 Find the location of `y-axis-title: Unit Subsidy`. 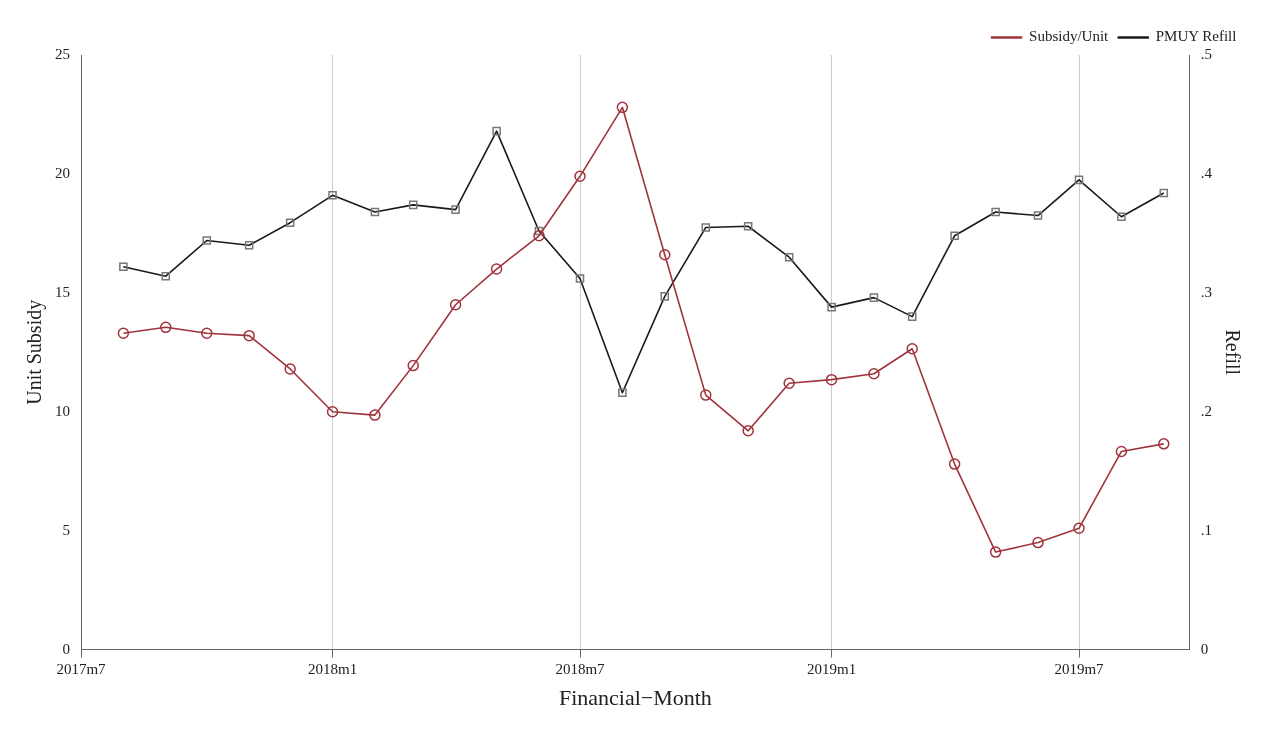

y-axis-title: Unit Subsidy is located at coordinates (35, 352).